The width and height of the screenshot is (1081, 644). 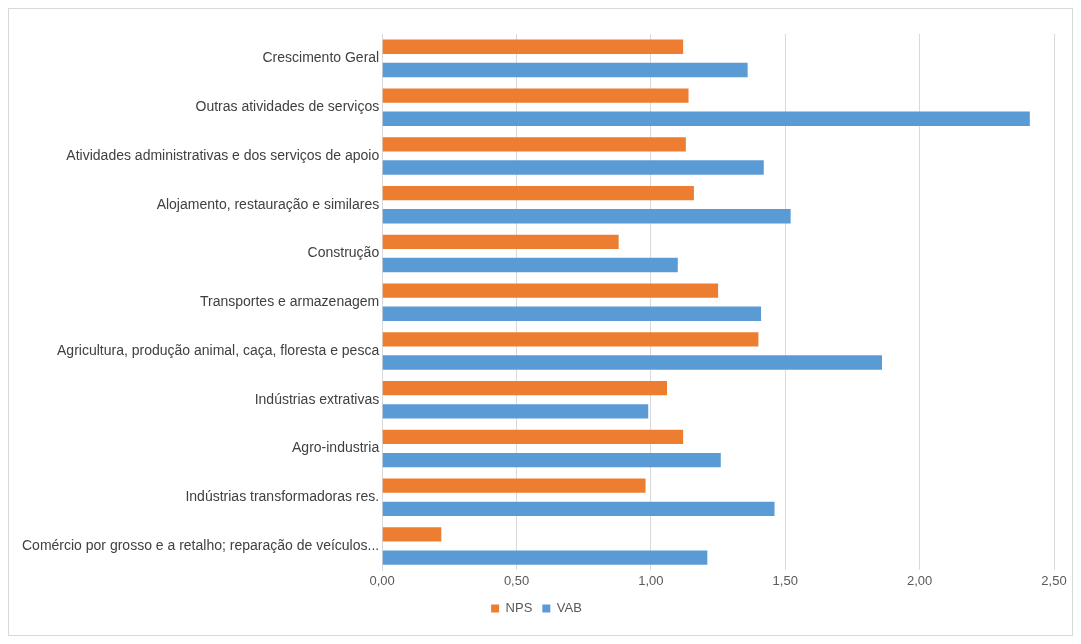 What do you see at coordinates (268, 203) in the screenshot?
I see `y-tick-label: Alojamento, restauração e similares` at bounding box center [268, 203].